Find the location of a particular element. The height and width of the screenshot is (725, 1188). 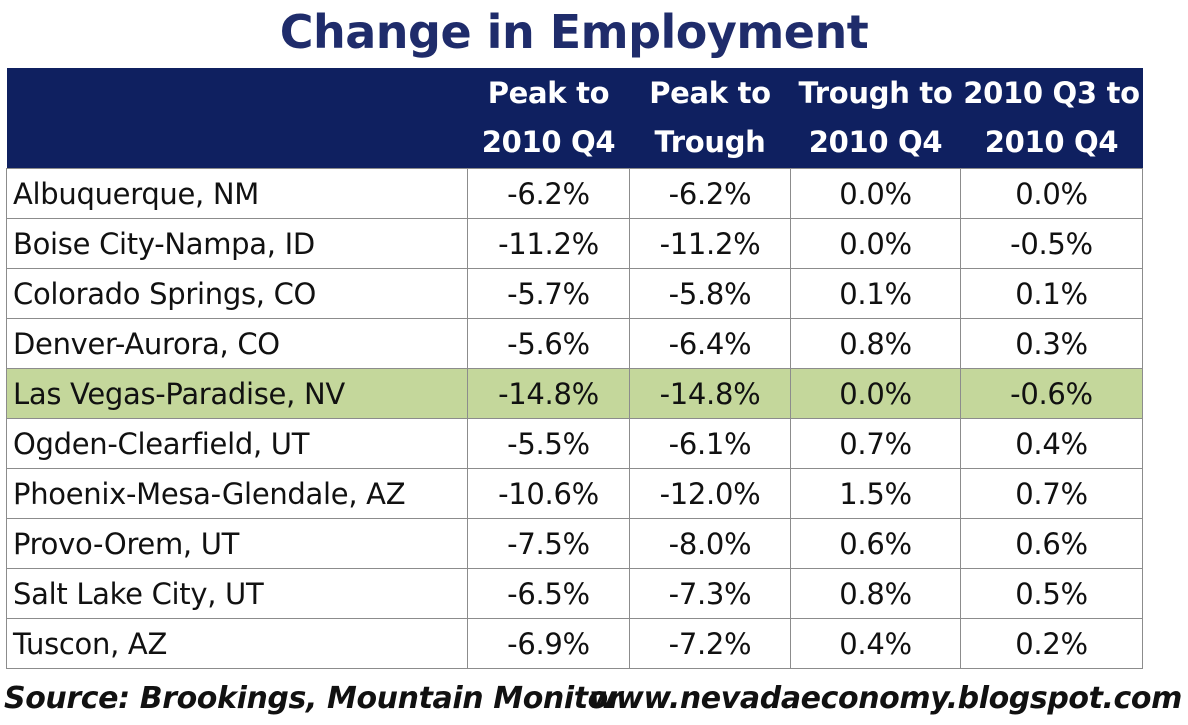

source-note: Source: Brookings, Mountain Monitor is located at coordinates (313, 698).